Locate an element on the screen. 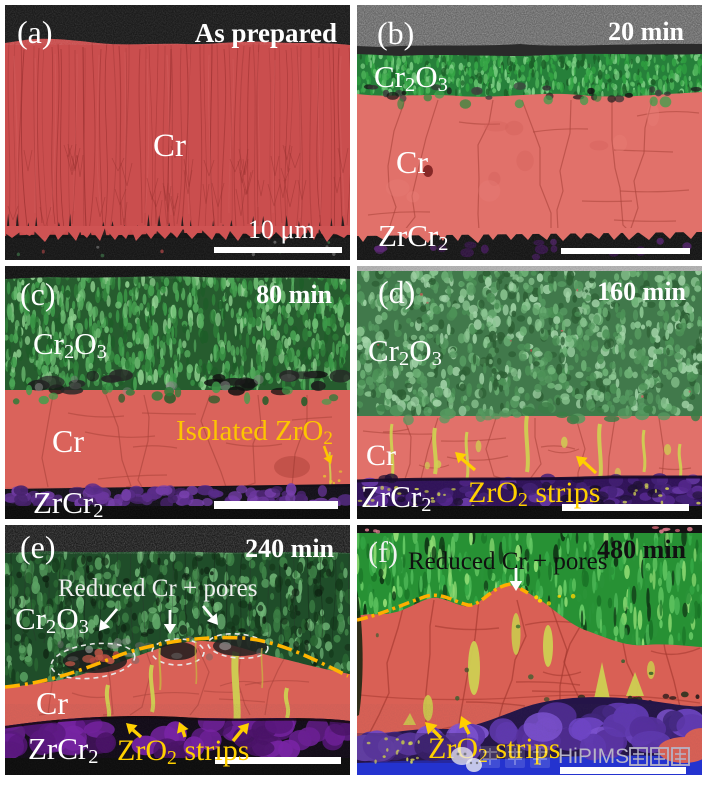 The height and width of the screenshot is (790, 707). svg-text: (a) is located at coordinates (35, 32).